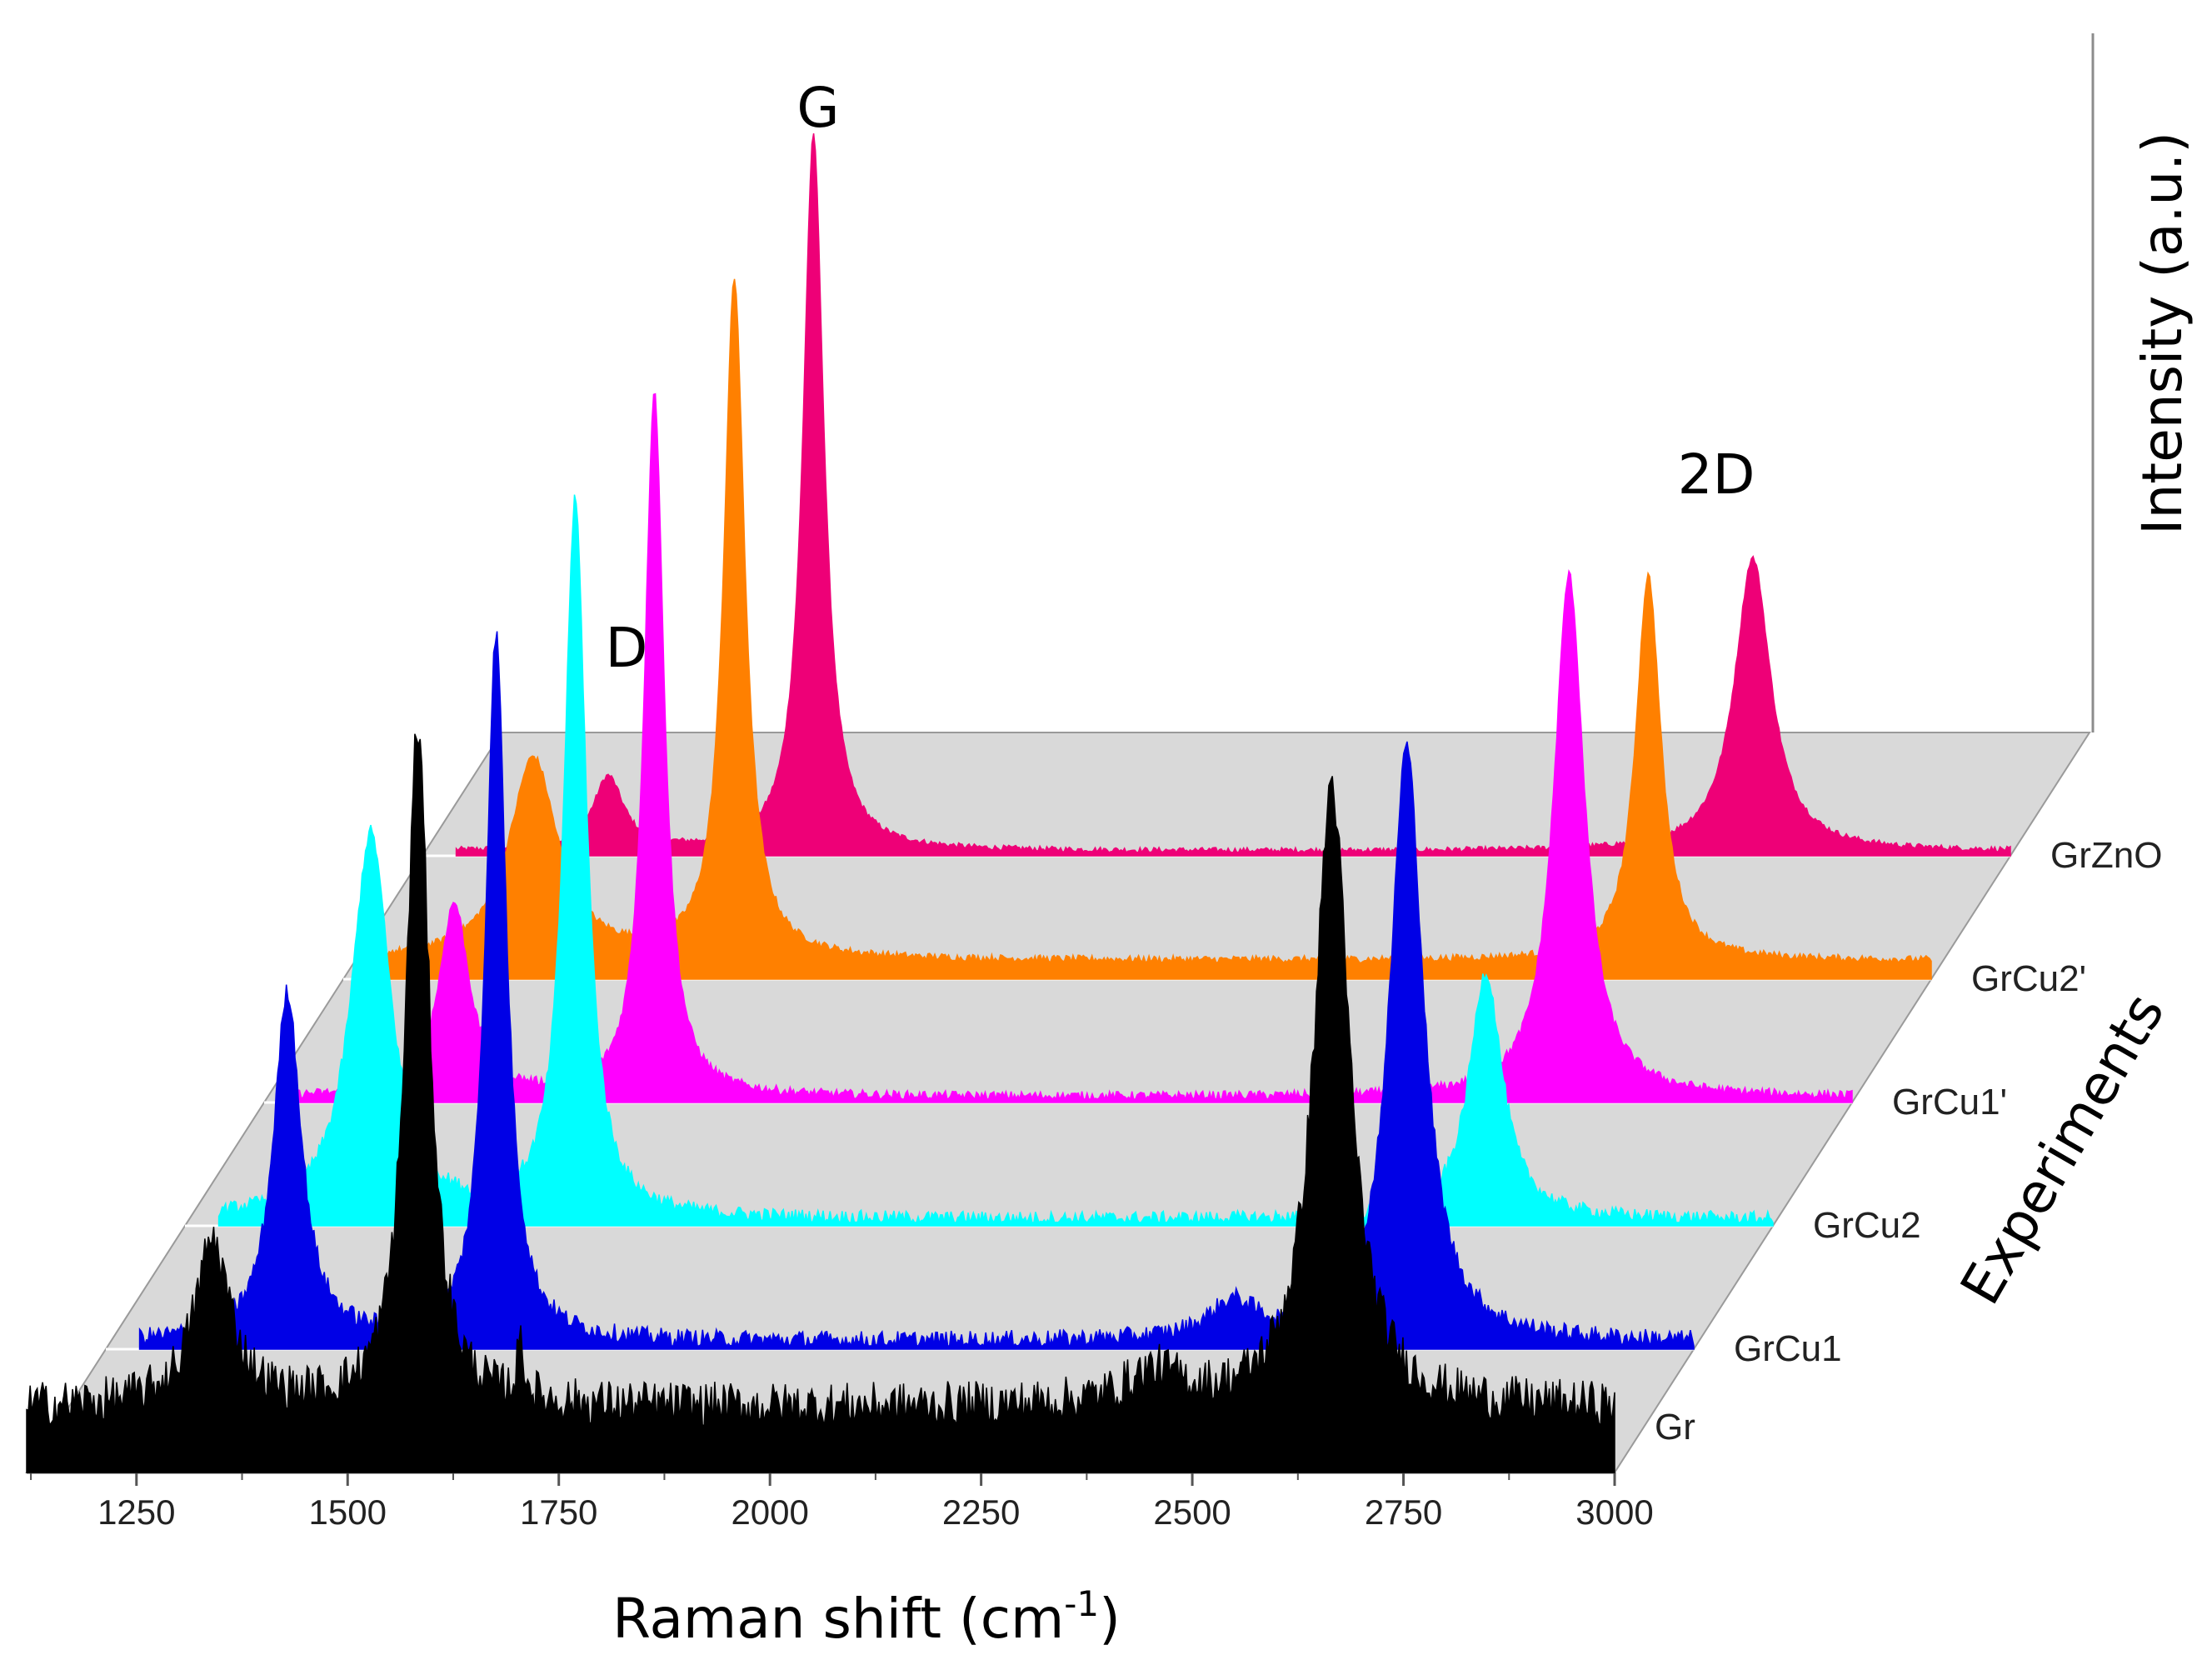  Describe the element at coordinates (1788, 1348) in the screenshot. I see `series-label: GrCu1` at that location.